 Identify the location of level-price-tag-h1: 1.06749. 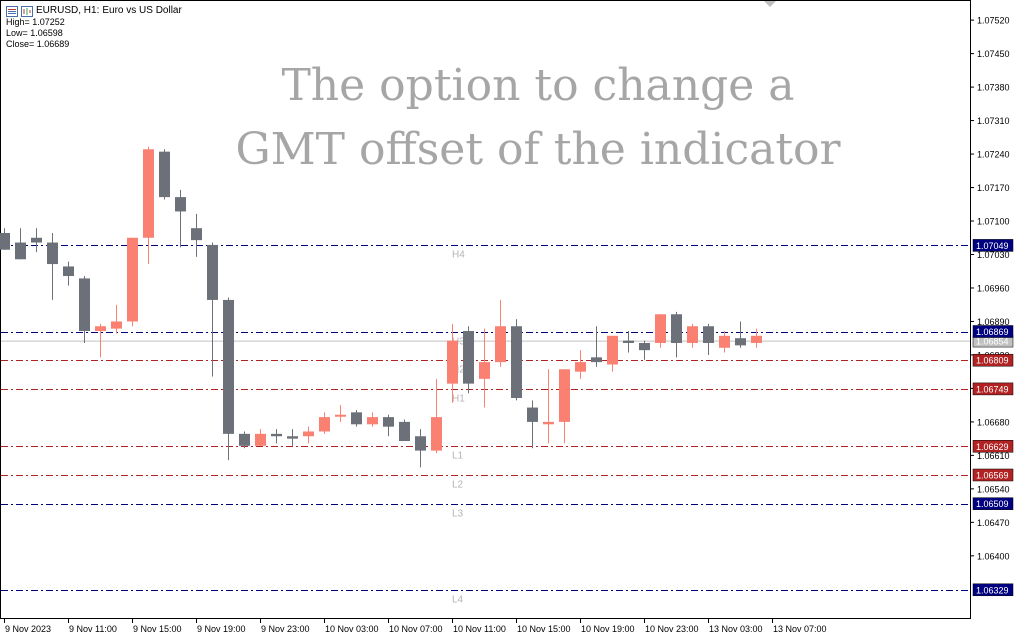
(993, 389).